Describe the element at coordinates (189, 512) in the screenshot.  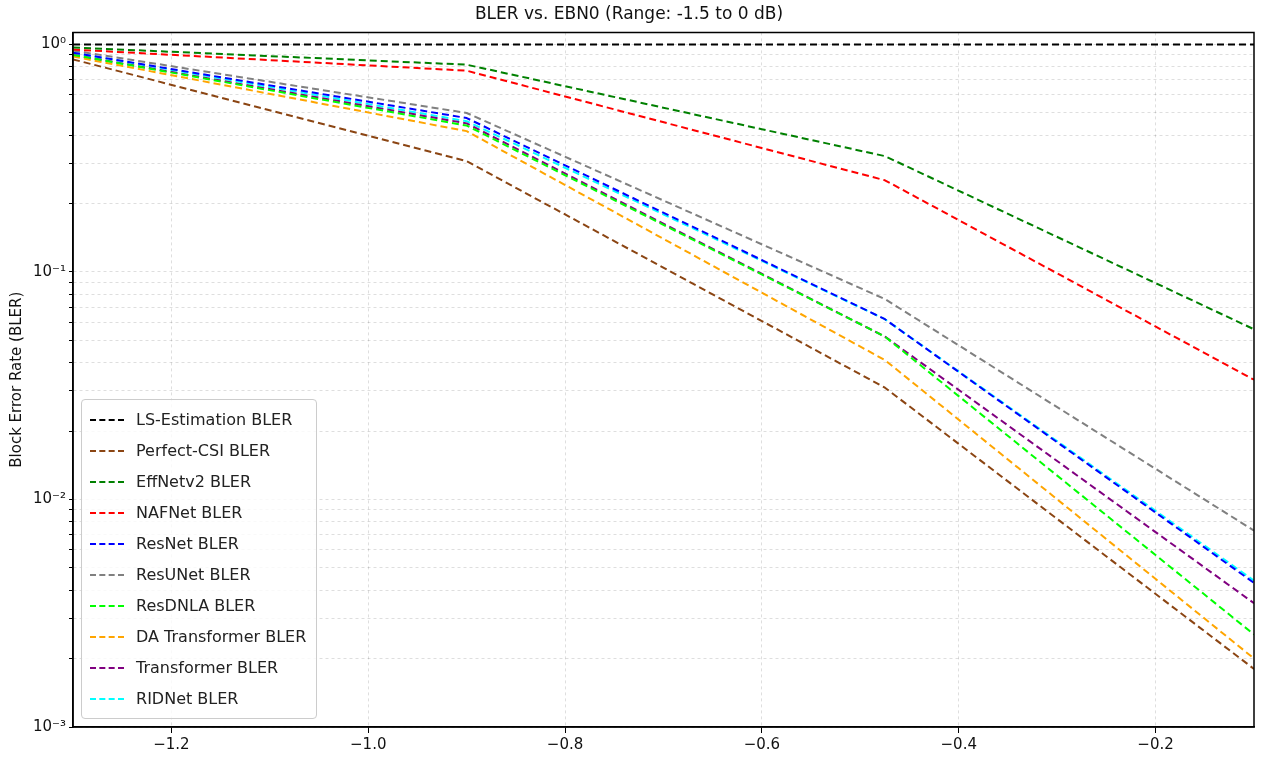
I see `legend-label: NAFNet BLER` at that location.